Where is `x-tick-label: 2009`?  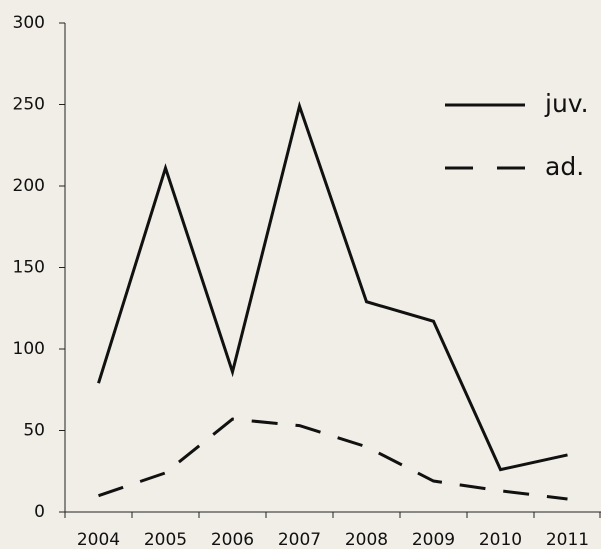
x-tick-label: 2009 is located at coordinates (433, 539).